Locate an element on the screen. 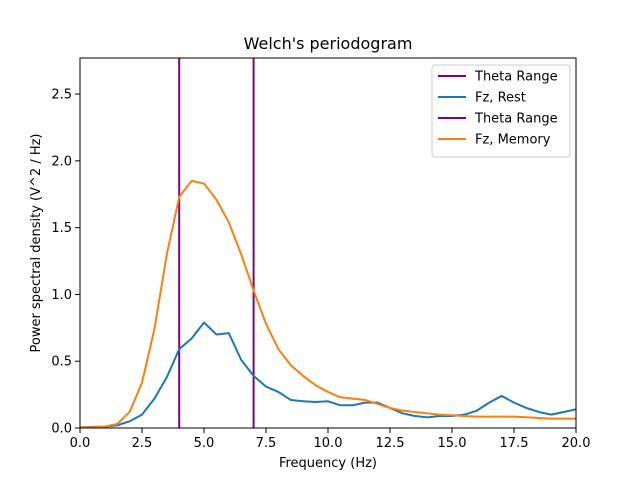 Image resolution: width=640 pixels, height=480 pixels. legend-box is located at coordinates (501, 111).